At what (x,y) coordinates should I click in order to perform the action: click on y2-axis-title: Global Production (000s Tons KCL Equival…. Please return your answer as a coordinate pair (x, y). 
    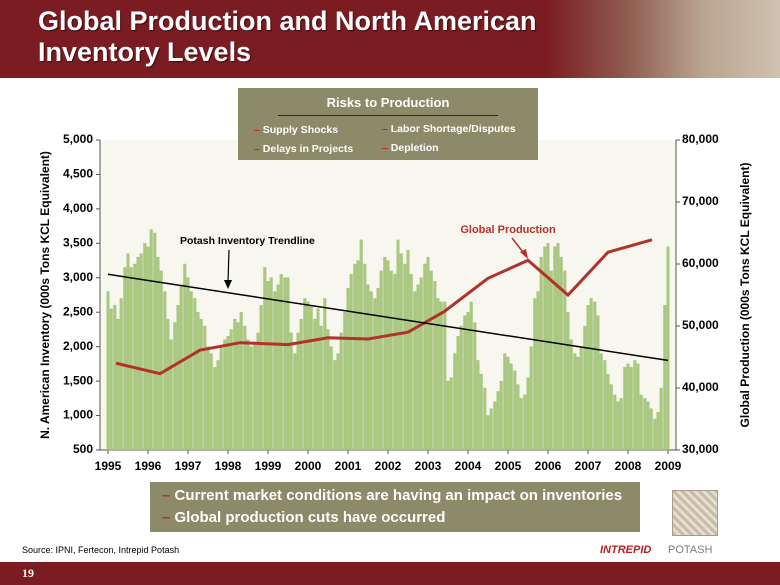
    Looking at the image, I should click on (745, 295).